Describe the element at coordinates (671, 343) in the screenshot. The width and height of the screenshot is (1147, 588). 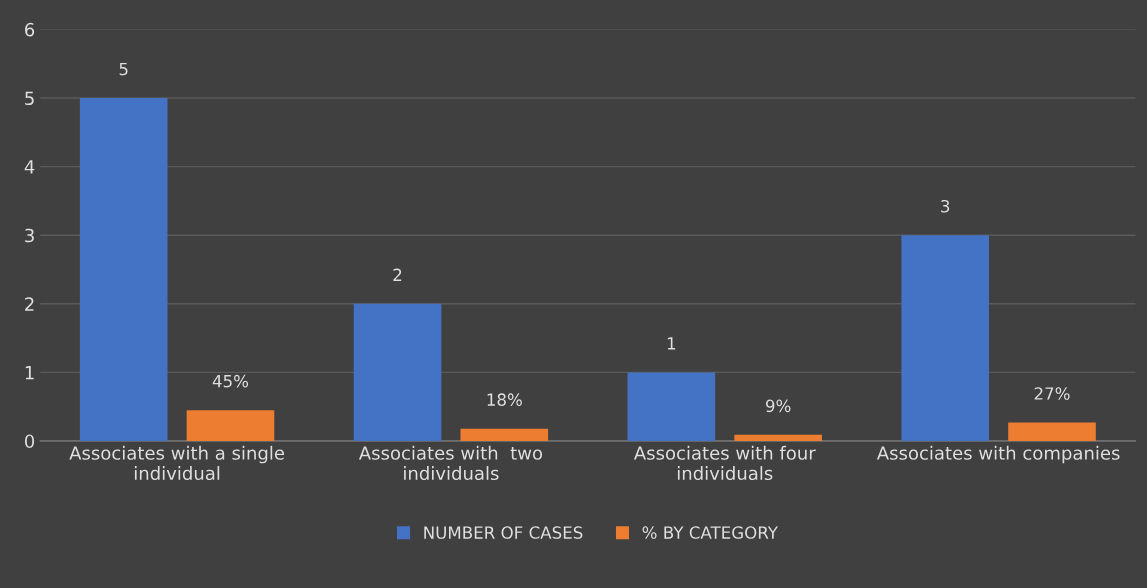
I see `data-label: 1` at that location.